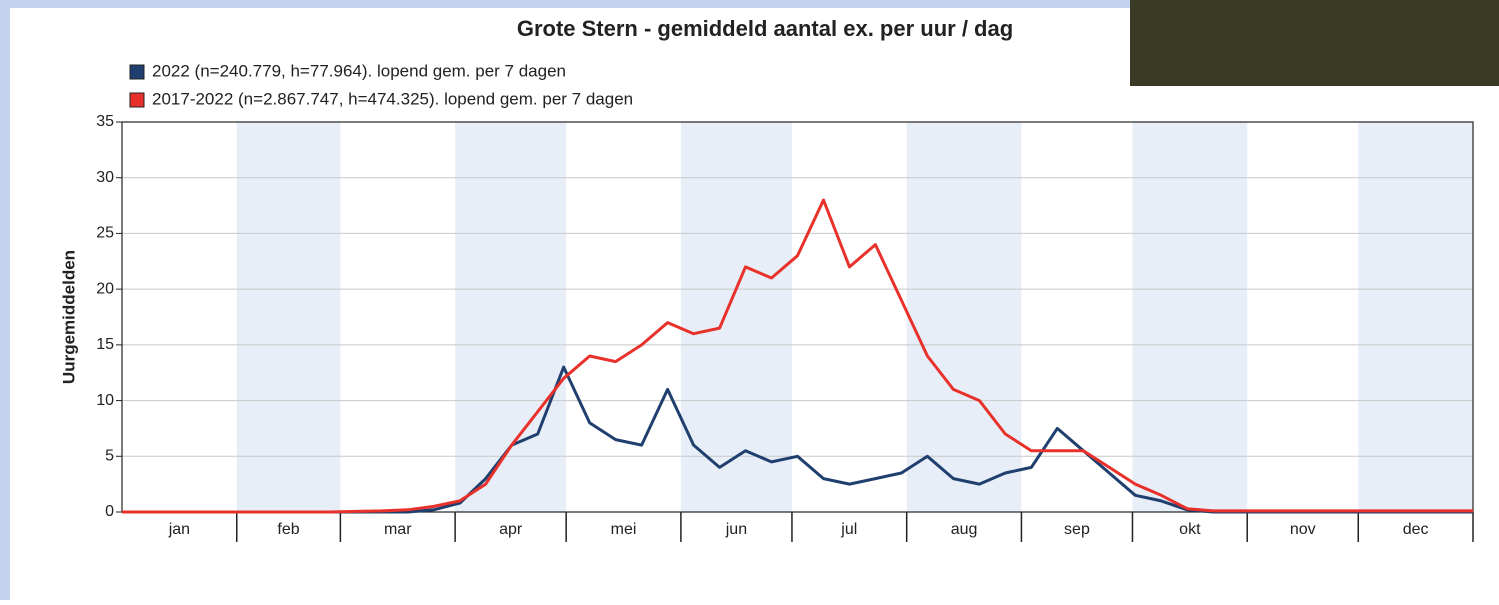 This screenshot has width=1499, height=605. I want to click on y-tick-label: 5, so click(109, 456).